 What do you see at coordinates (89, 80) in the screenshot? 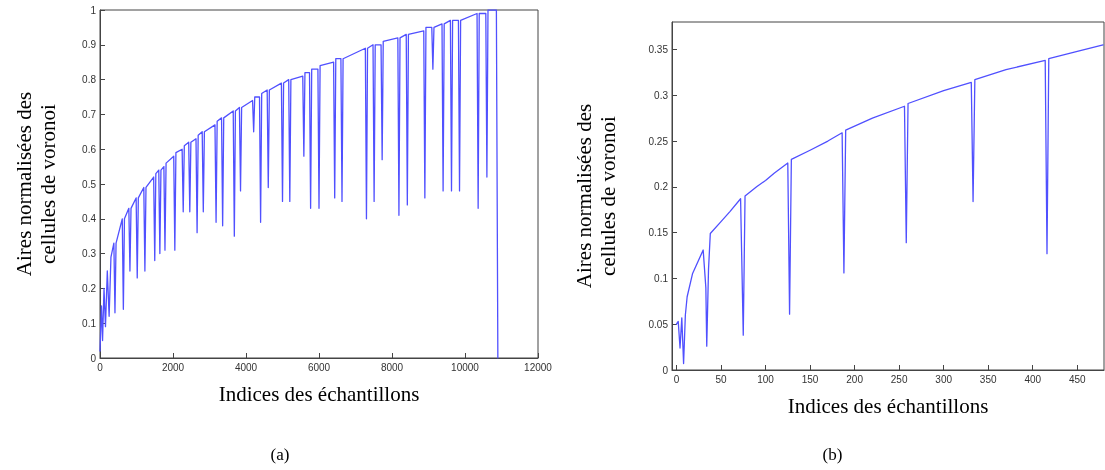
I see `y-tick-label: 0.8` at bounding box center [89, 80].